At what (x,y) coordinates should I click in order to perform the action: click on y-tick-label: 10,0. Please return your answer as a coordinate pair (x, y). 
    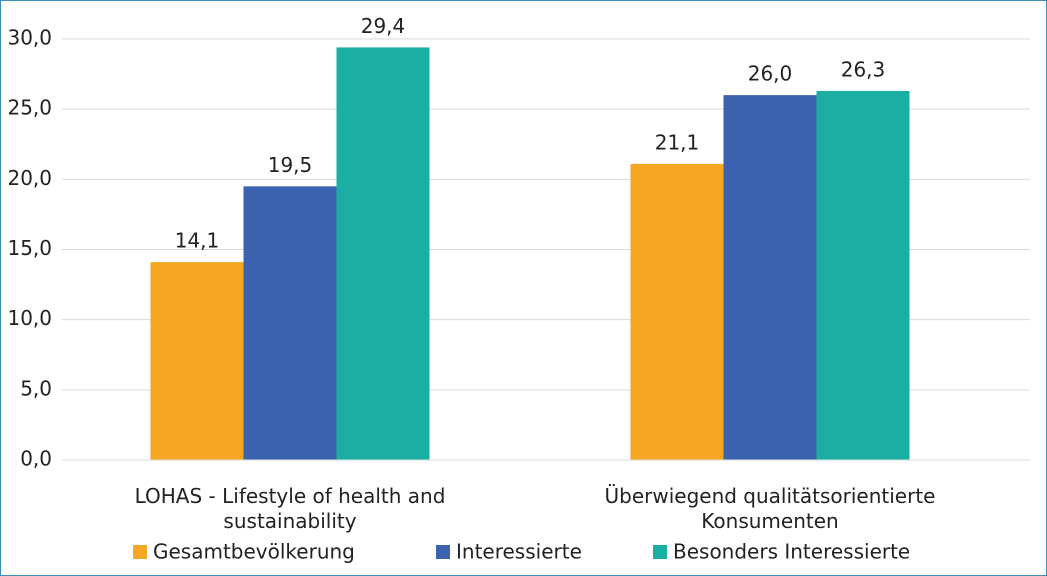
    Looking at the image, I should click on (29, 318).